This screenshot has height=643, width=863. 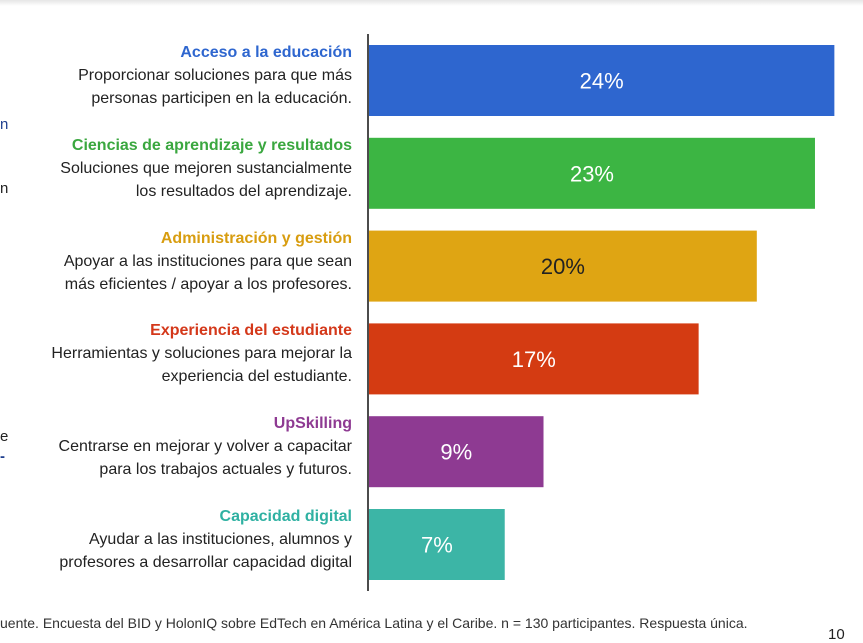 What do you see at coordinates (221, 98) in the screenshot?
I see `category-description: personas participen en la educación.` at bounding box center [221, 98].